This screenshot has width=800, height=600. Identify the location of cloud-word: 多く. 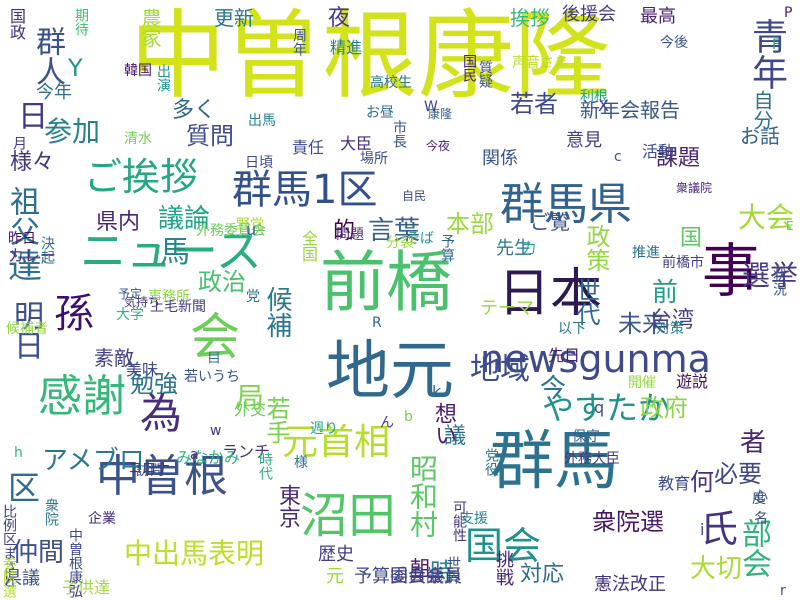
(194, 110).